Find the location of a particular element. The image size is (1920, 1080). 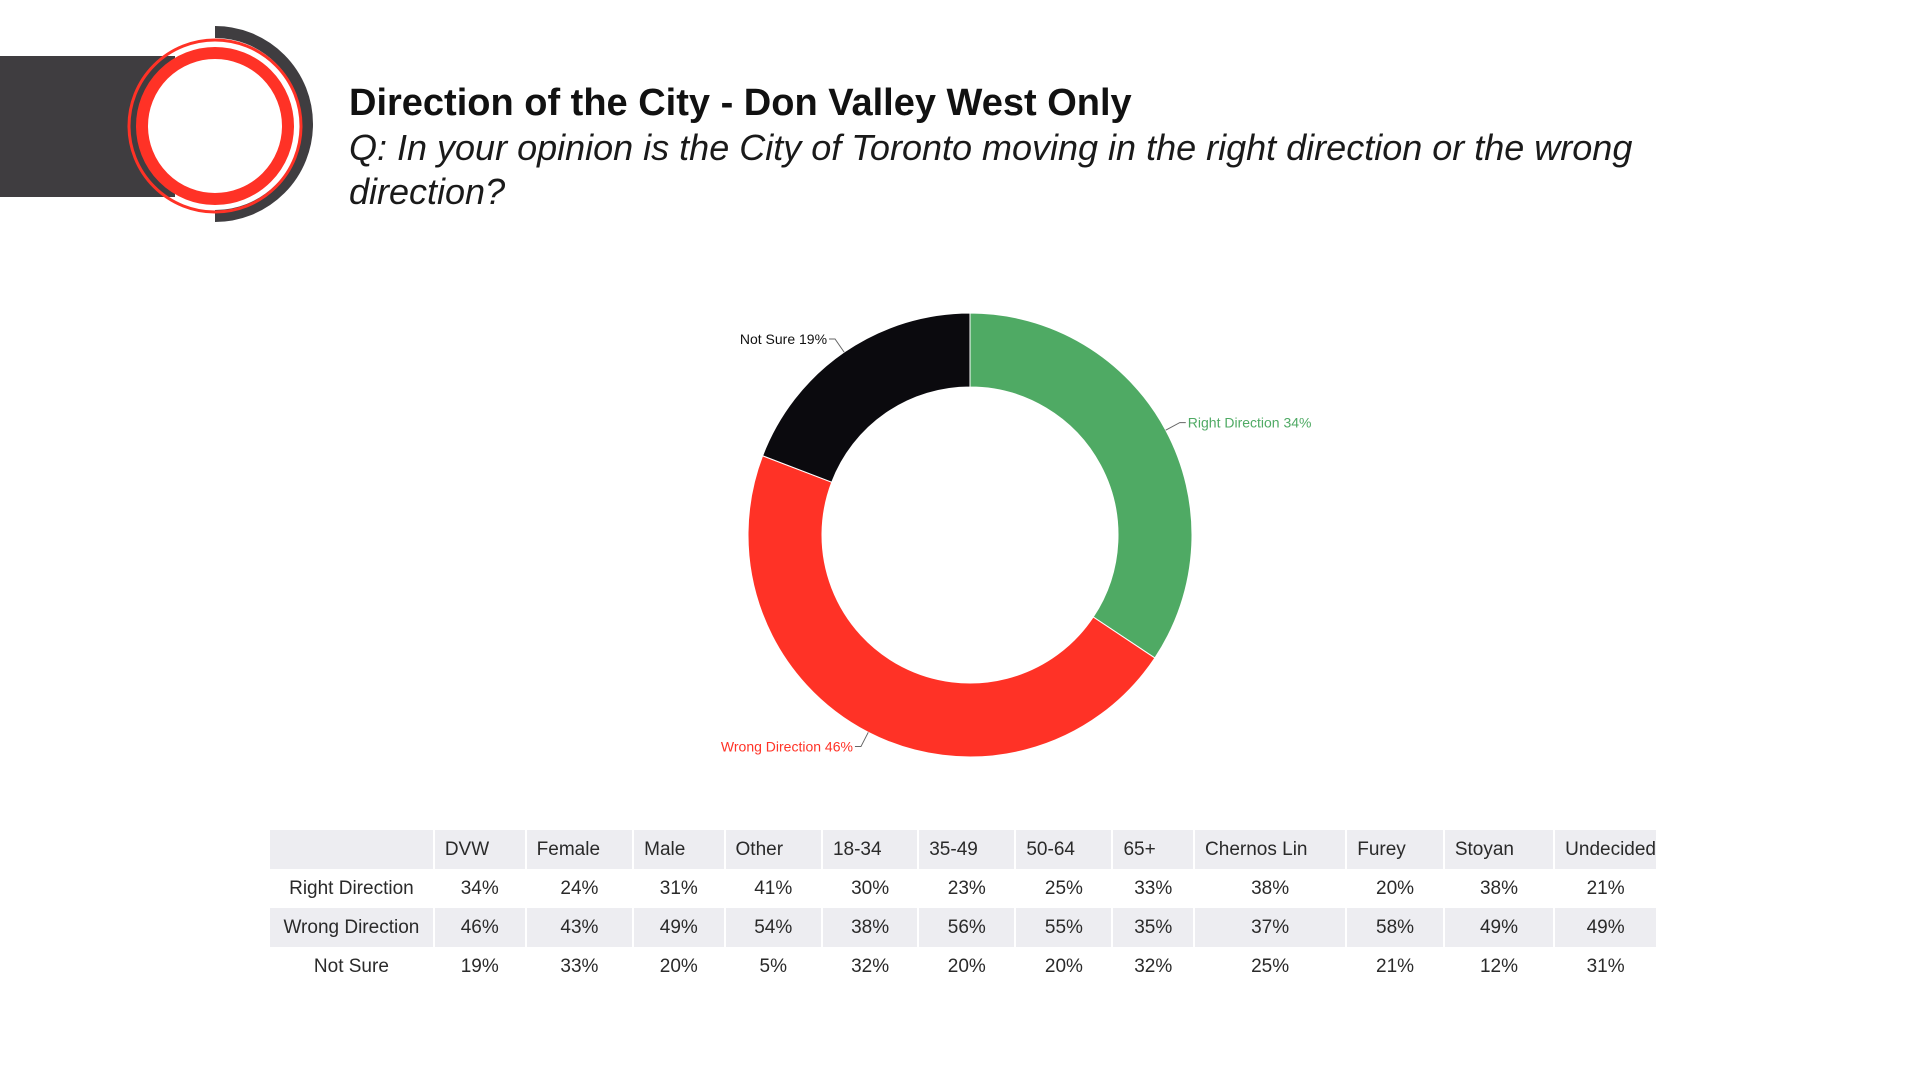

slice-label: Right Direction 34% is located at coordinates (1250, 423).